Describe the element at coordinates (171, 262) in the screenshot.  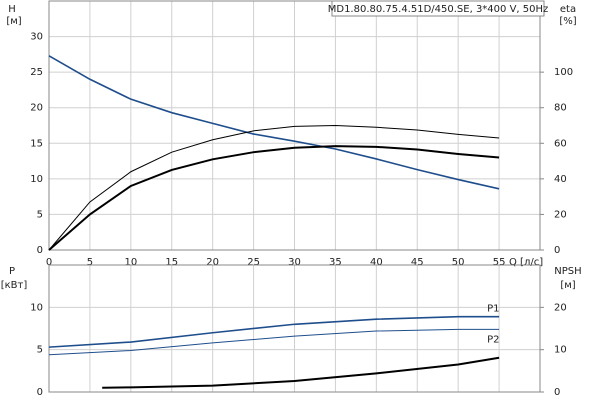
I see `x-tick-label: 15` at that location.